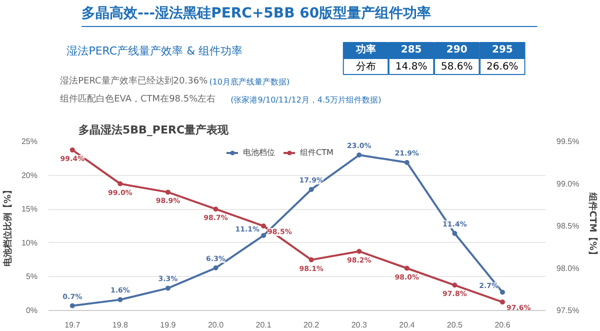  What do you see at coordinates (138, 99) in the screenshot?
I see `text: 组件匹配白色EVA，CTM在98.5%左右` at bounding box center [138, 99].